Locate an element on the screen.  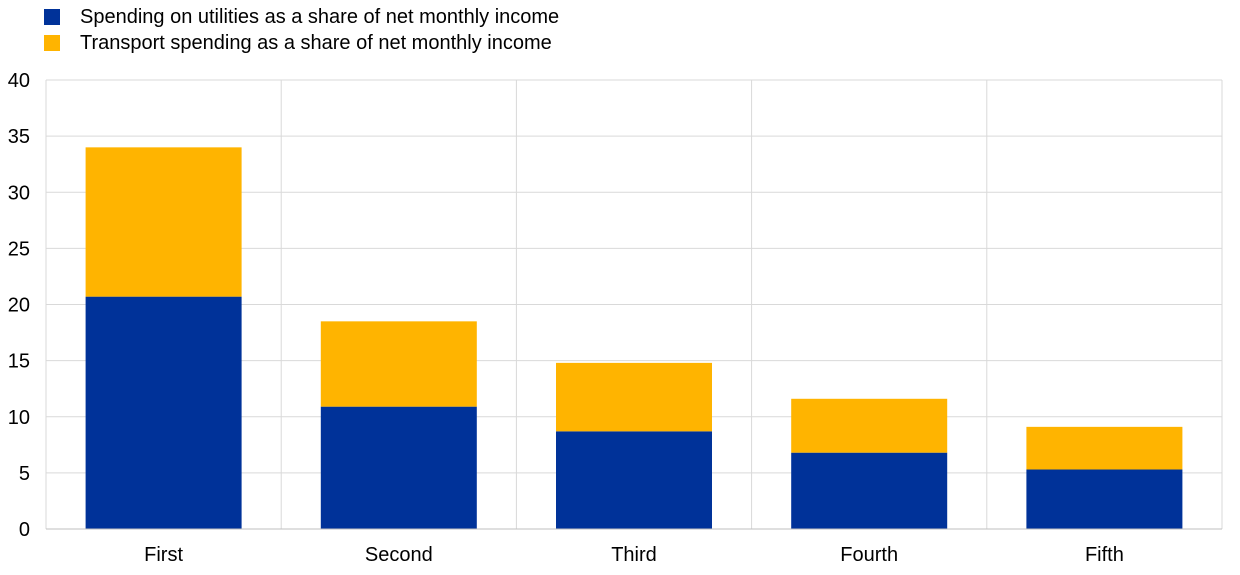
y-tick-label: 35 is located at coordinates (19, 137).